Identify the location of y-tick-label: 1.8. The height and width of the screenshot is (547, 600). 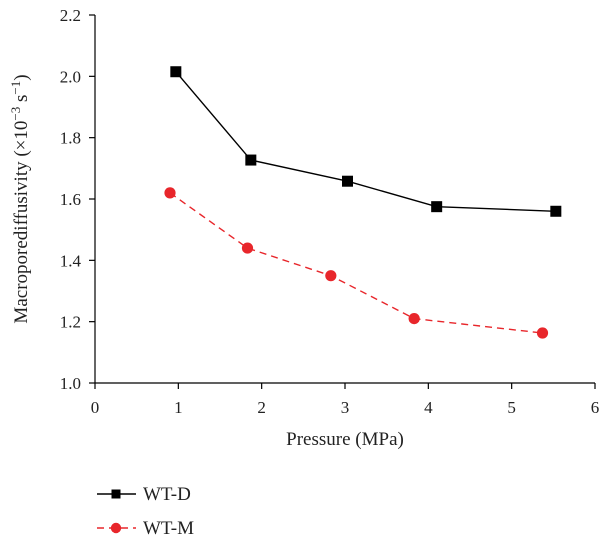
(70, 138).